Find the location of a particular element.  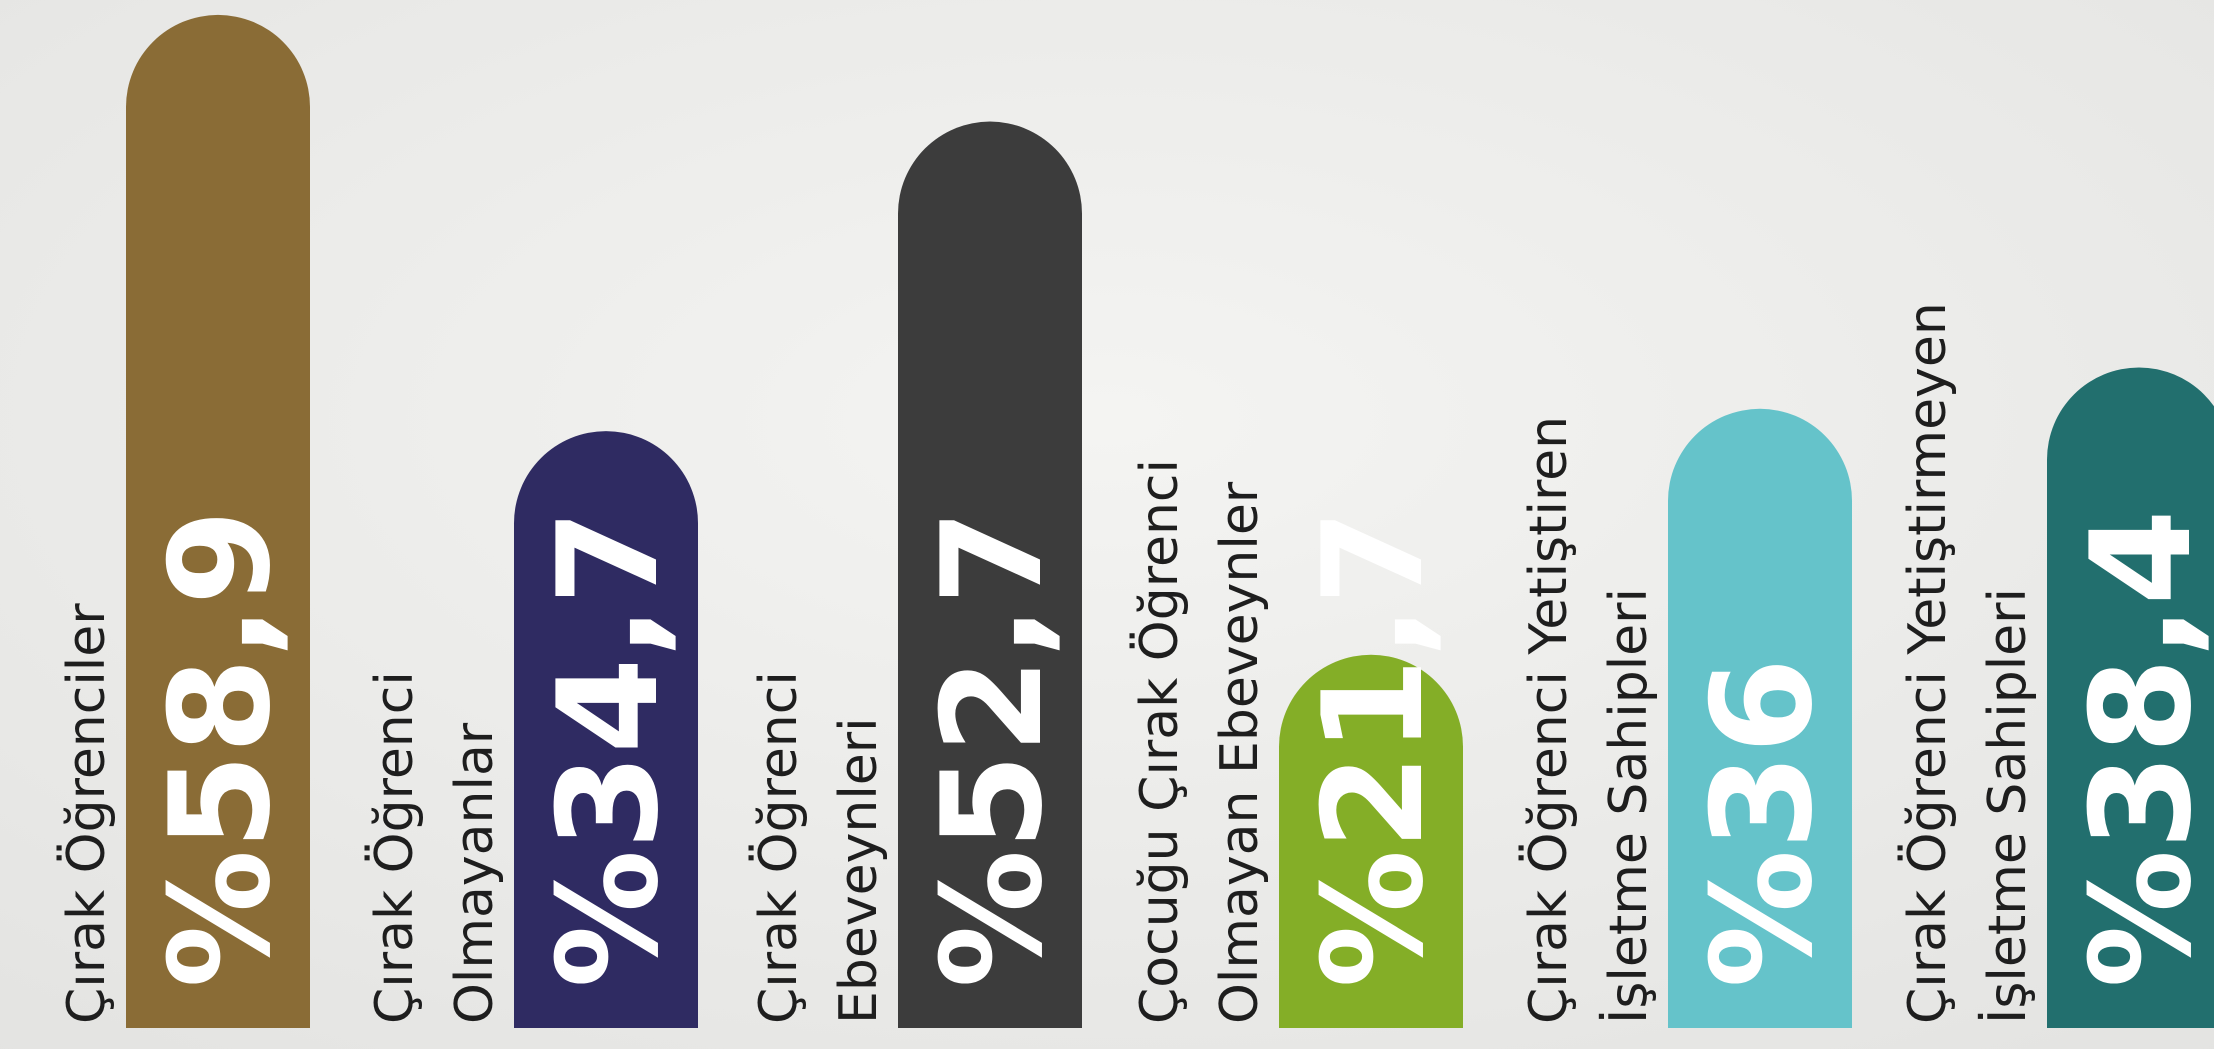

category-label: Ebeveynleri is located at coordinates (859, 870).